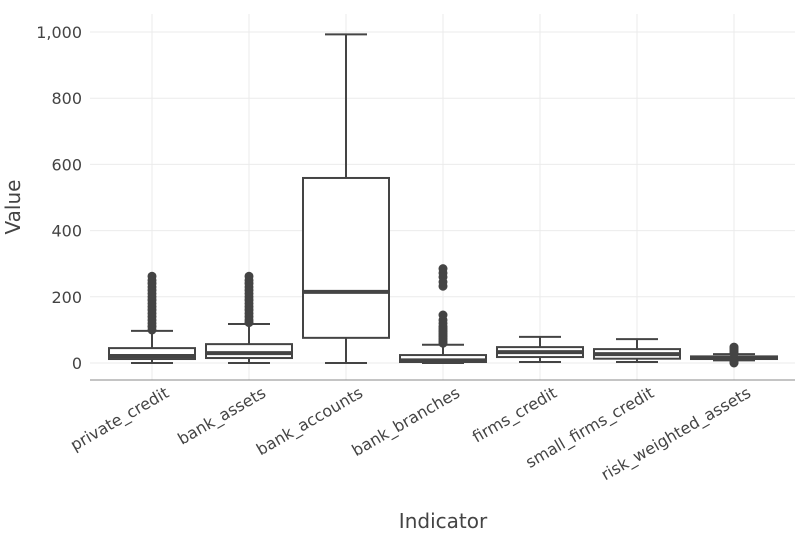  Describe the element at coordinates (443, 521) in the screenshot. I see `x-axis-title: Indicator` at that location.